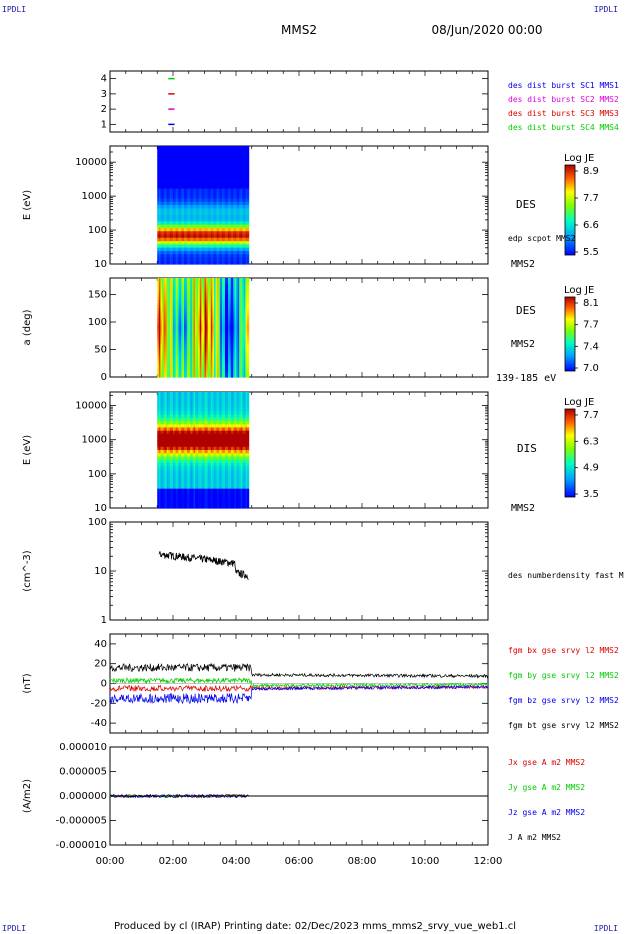  What do you see at coordinates (100, 664) in the screenshot?
I see `fgm-panel-ytick: 20` at bounding box center [100, 664].